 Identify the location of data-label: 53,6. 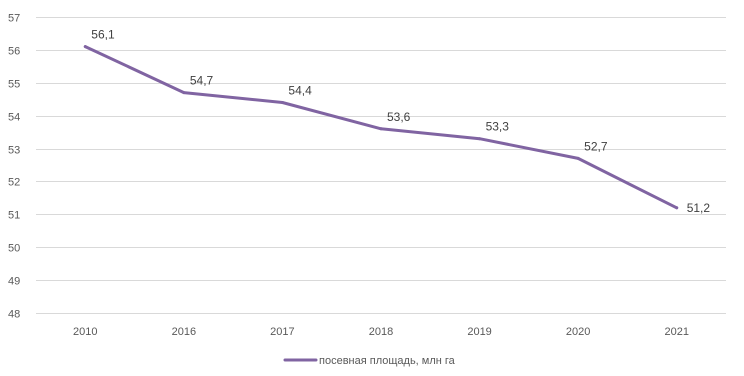
(399, 117).